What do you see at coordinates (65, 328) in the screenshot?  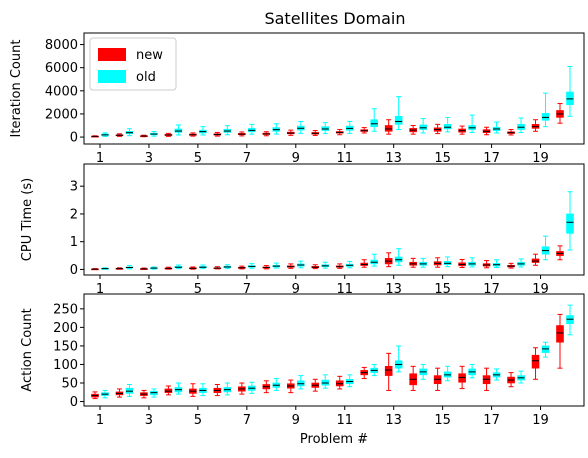 I see `ytick-label: 200` at bounding box center [65, 328].